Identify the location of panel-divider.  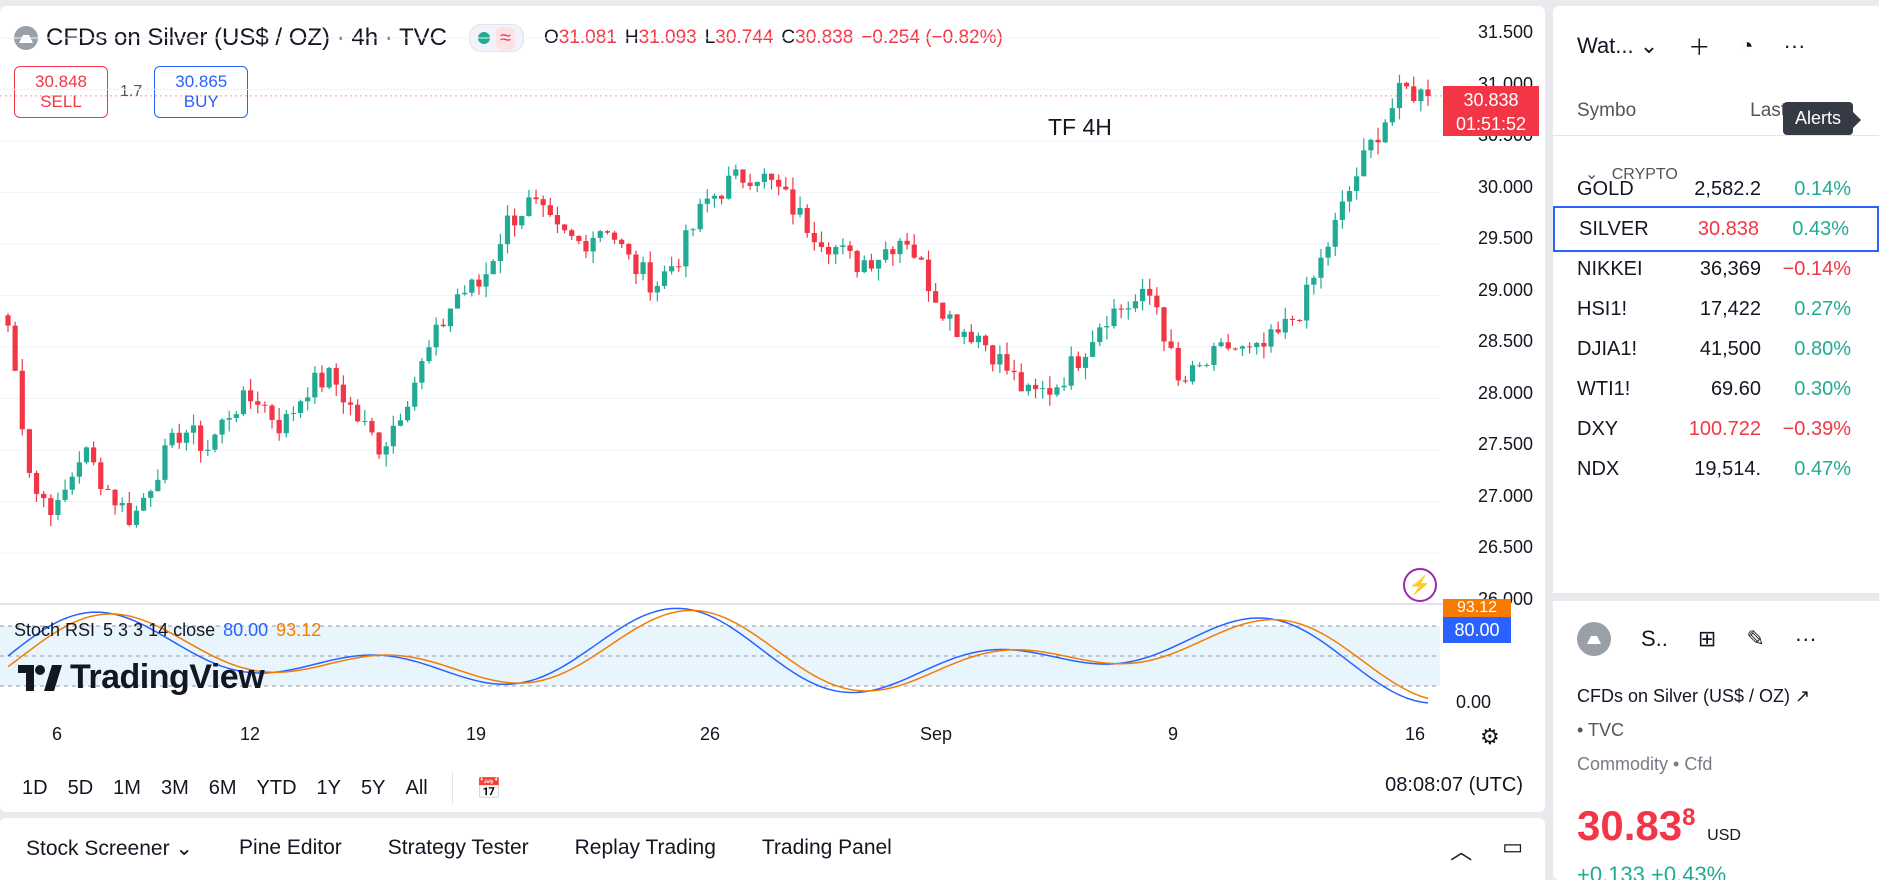
(1716, 597).